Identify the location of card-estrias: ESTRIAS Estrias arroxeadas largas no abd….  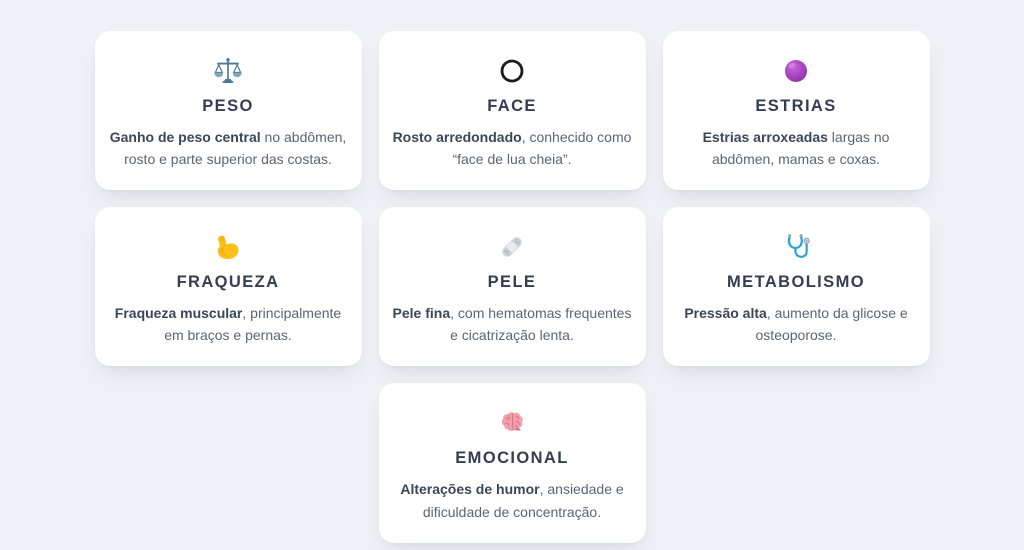
(796, 111).